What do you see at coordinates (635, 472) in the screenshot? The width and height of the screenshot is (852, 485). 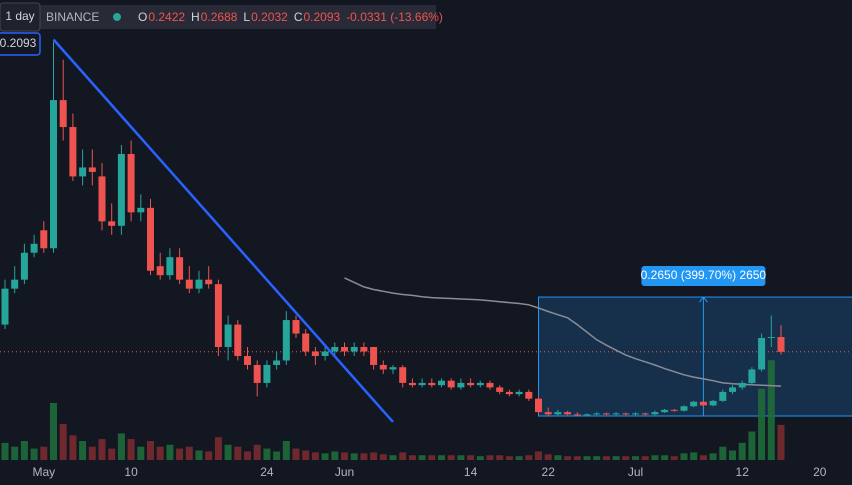 I see `x-tick-label: Jul` at bounding box center [635, 472].